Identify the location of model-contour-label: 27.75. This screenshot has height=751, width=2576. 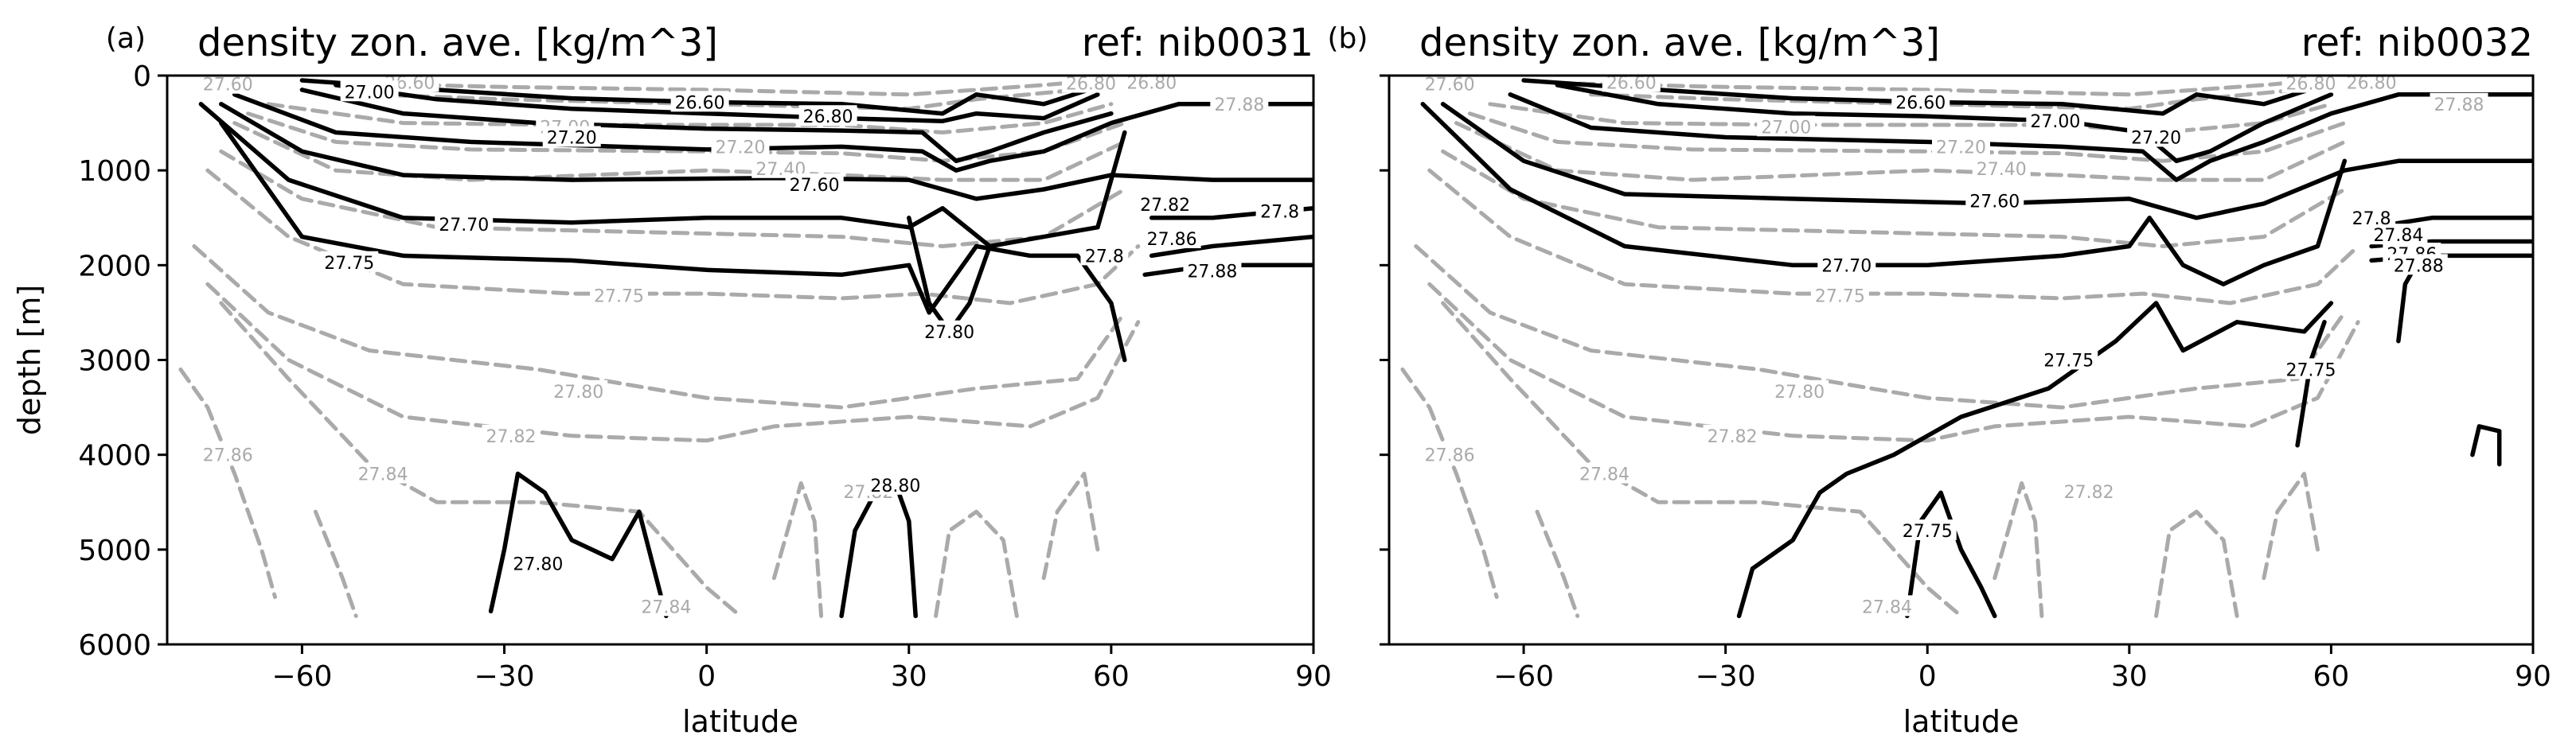
(2068, 362).